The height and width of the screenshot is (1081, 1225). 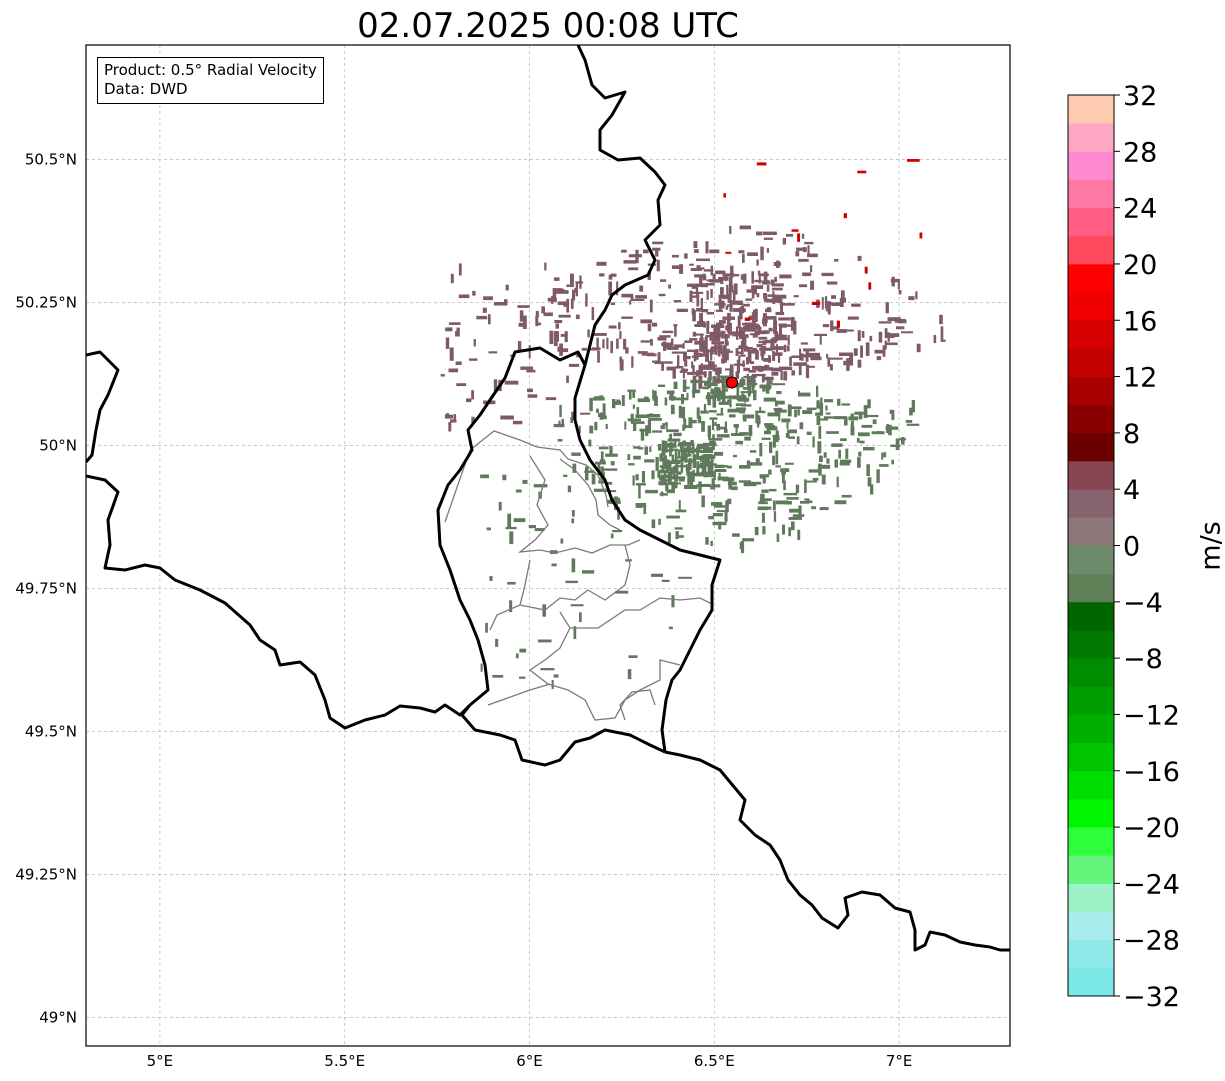 What do you see at coordinates (563, 735) in the screenshot?
I see `luxembourg-france-border` at bounding box center [563, 735].